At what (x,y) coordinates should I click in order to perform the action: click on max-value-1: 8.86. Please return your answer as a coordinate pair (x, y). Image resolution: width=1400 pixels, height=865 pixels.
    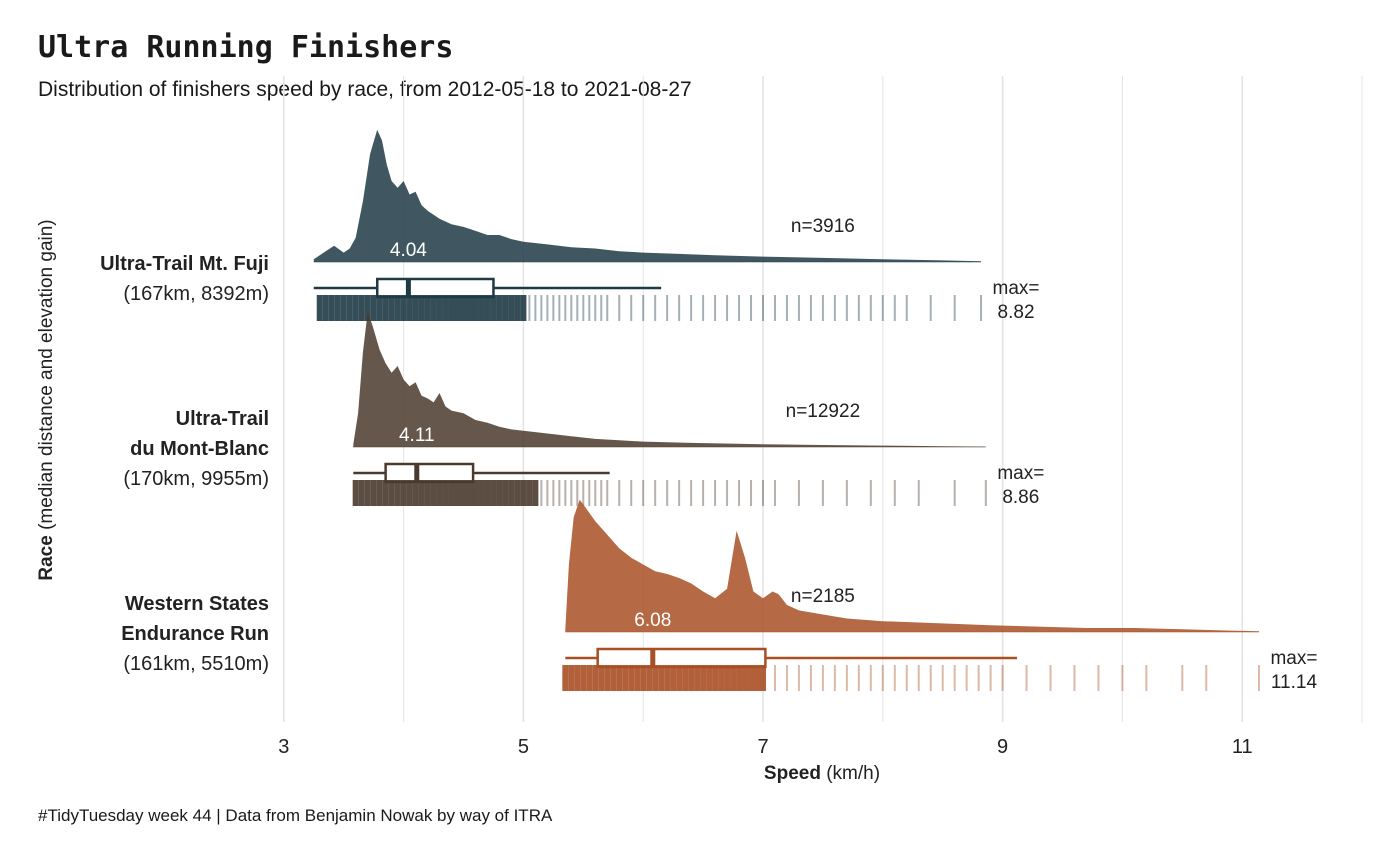
    Looking at the image, I should click on (1020, 497).